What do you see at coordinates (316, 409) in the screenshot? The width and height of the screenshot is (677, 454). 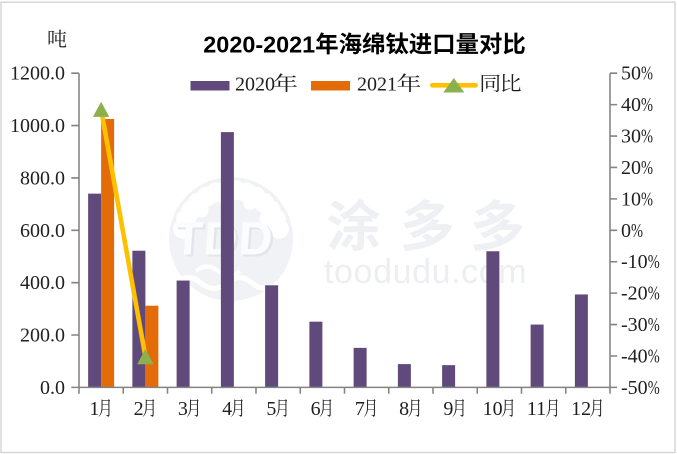 I see `svg-text: 6` at bounding box center [316, 409].